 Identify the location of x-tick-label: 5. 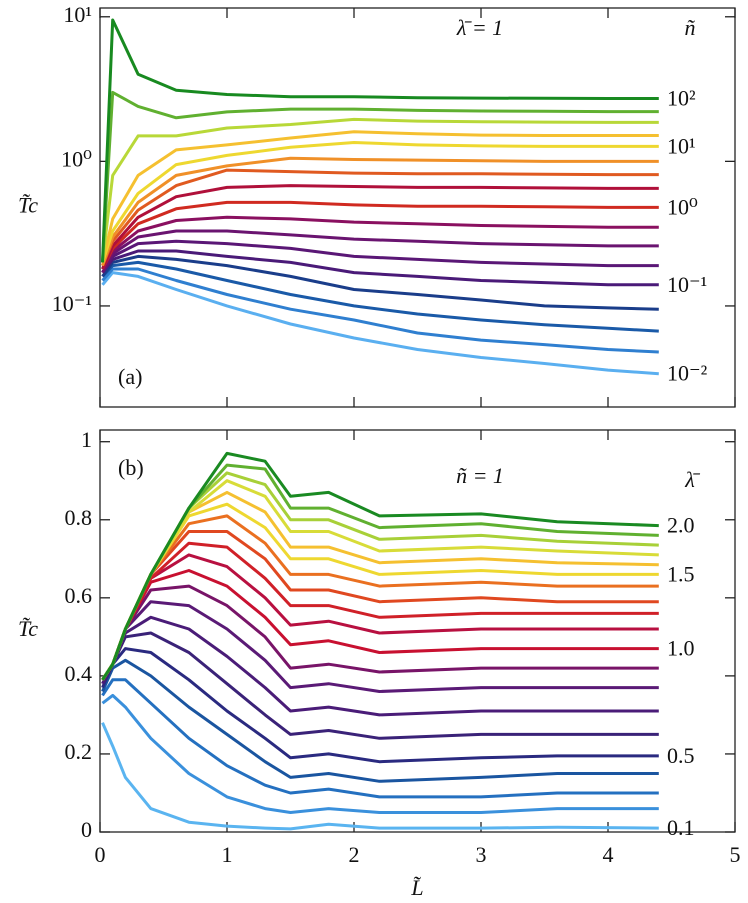
(735, 854).